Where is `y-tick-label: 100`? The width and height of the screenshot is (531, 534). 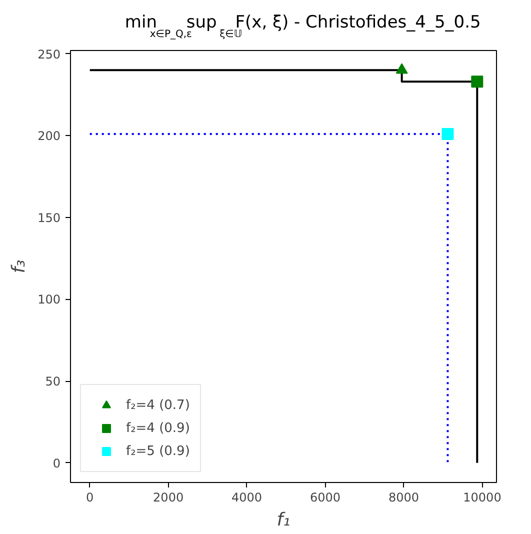
y-tick-label: 100 is located at coordinates (49, 299).